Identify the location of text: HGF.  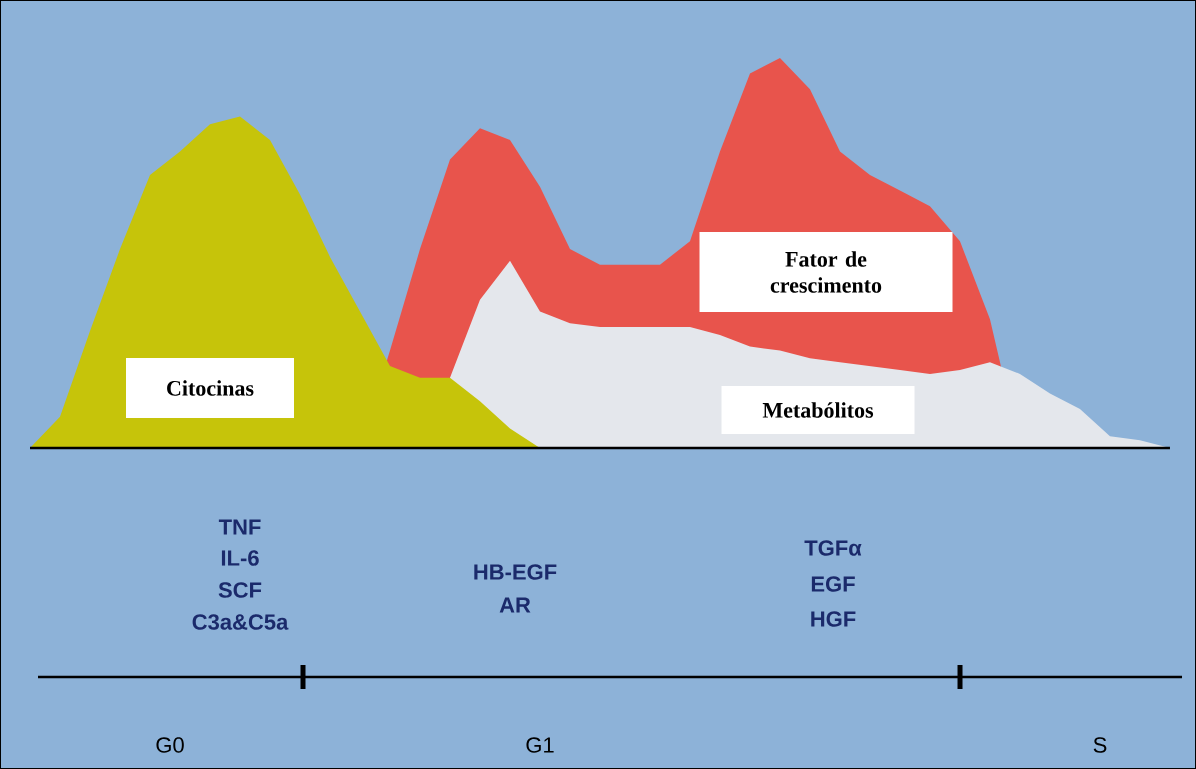
(833, 619).